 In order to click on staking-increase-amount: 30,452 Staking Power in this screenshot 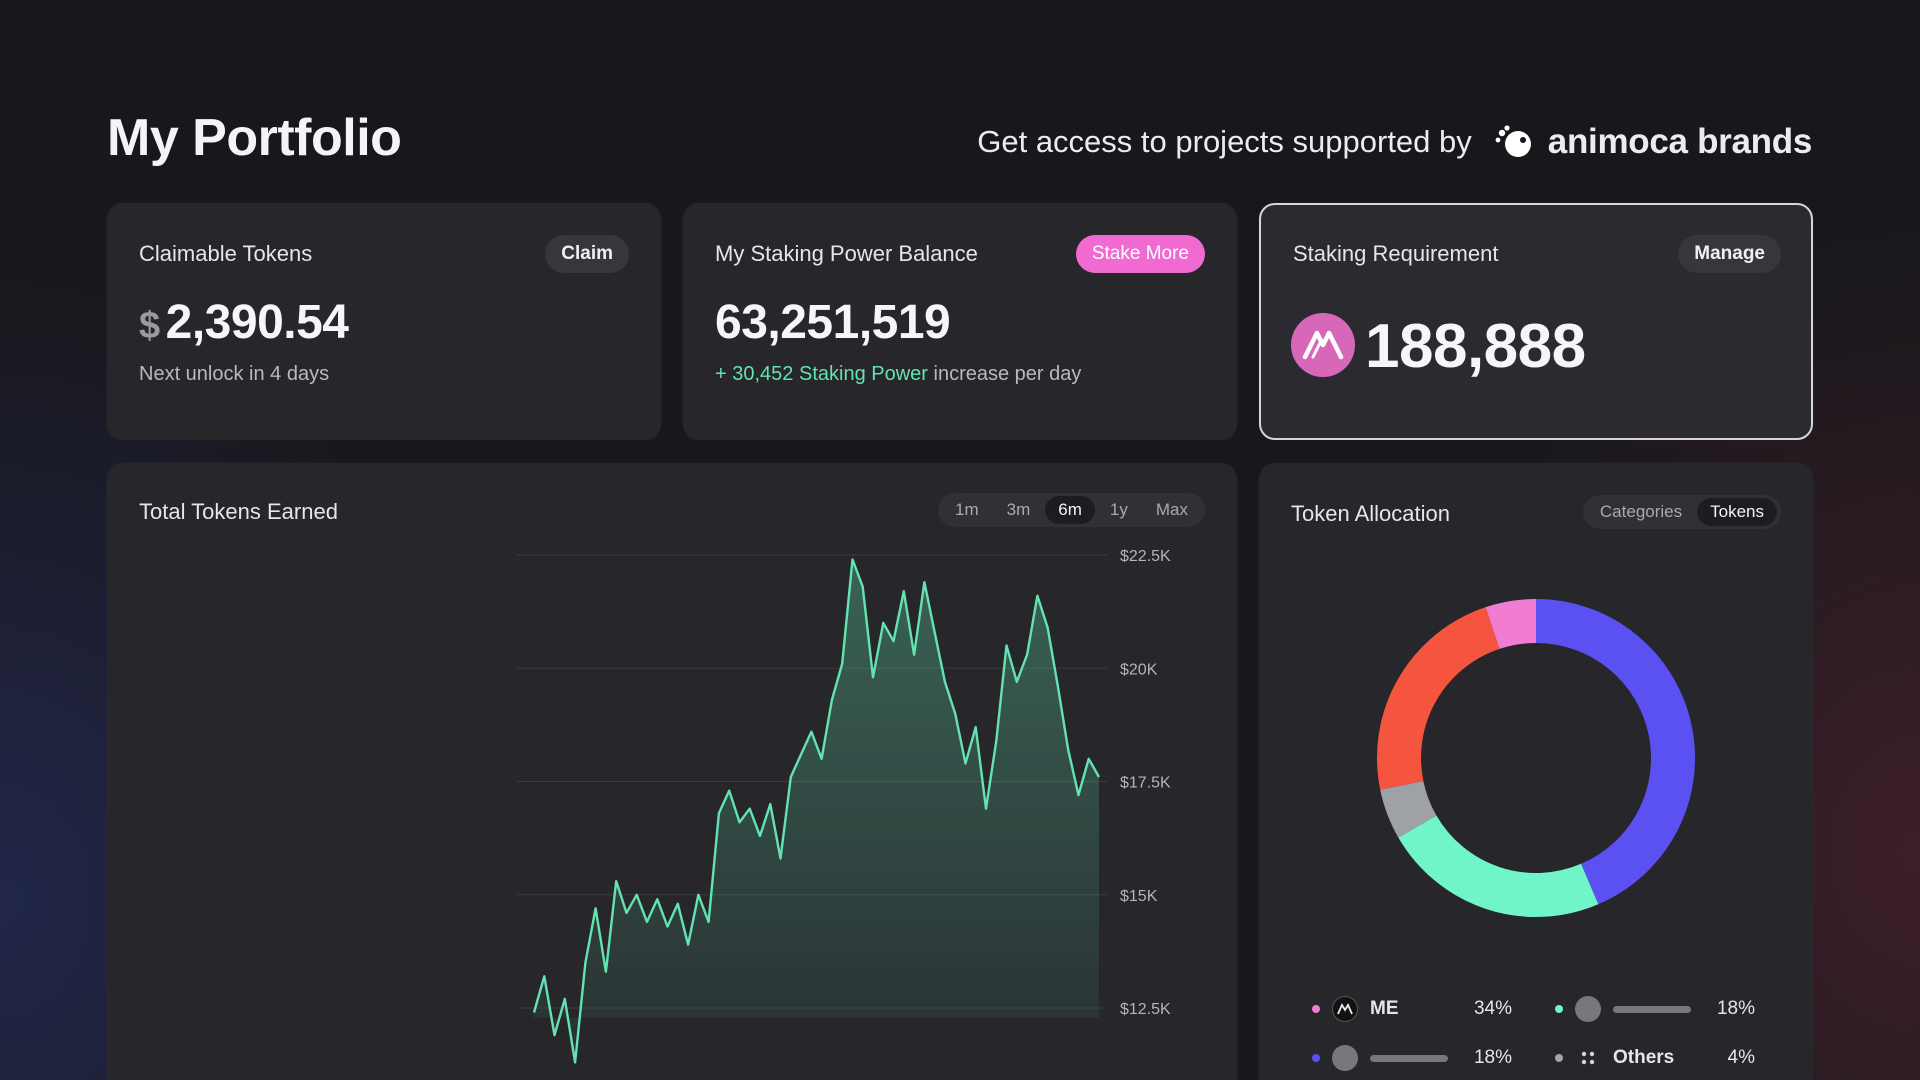, I will do `click(830, 374)`.